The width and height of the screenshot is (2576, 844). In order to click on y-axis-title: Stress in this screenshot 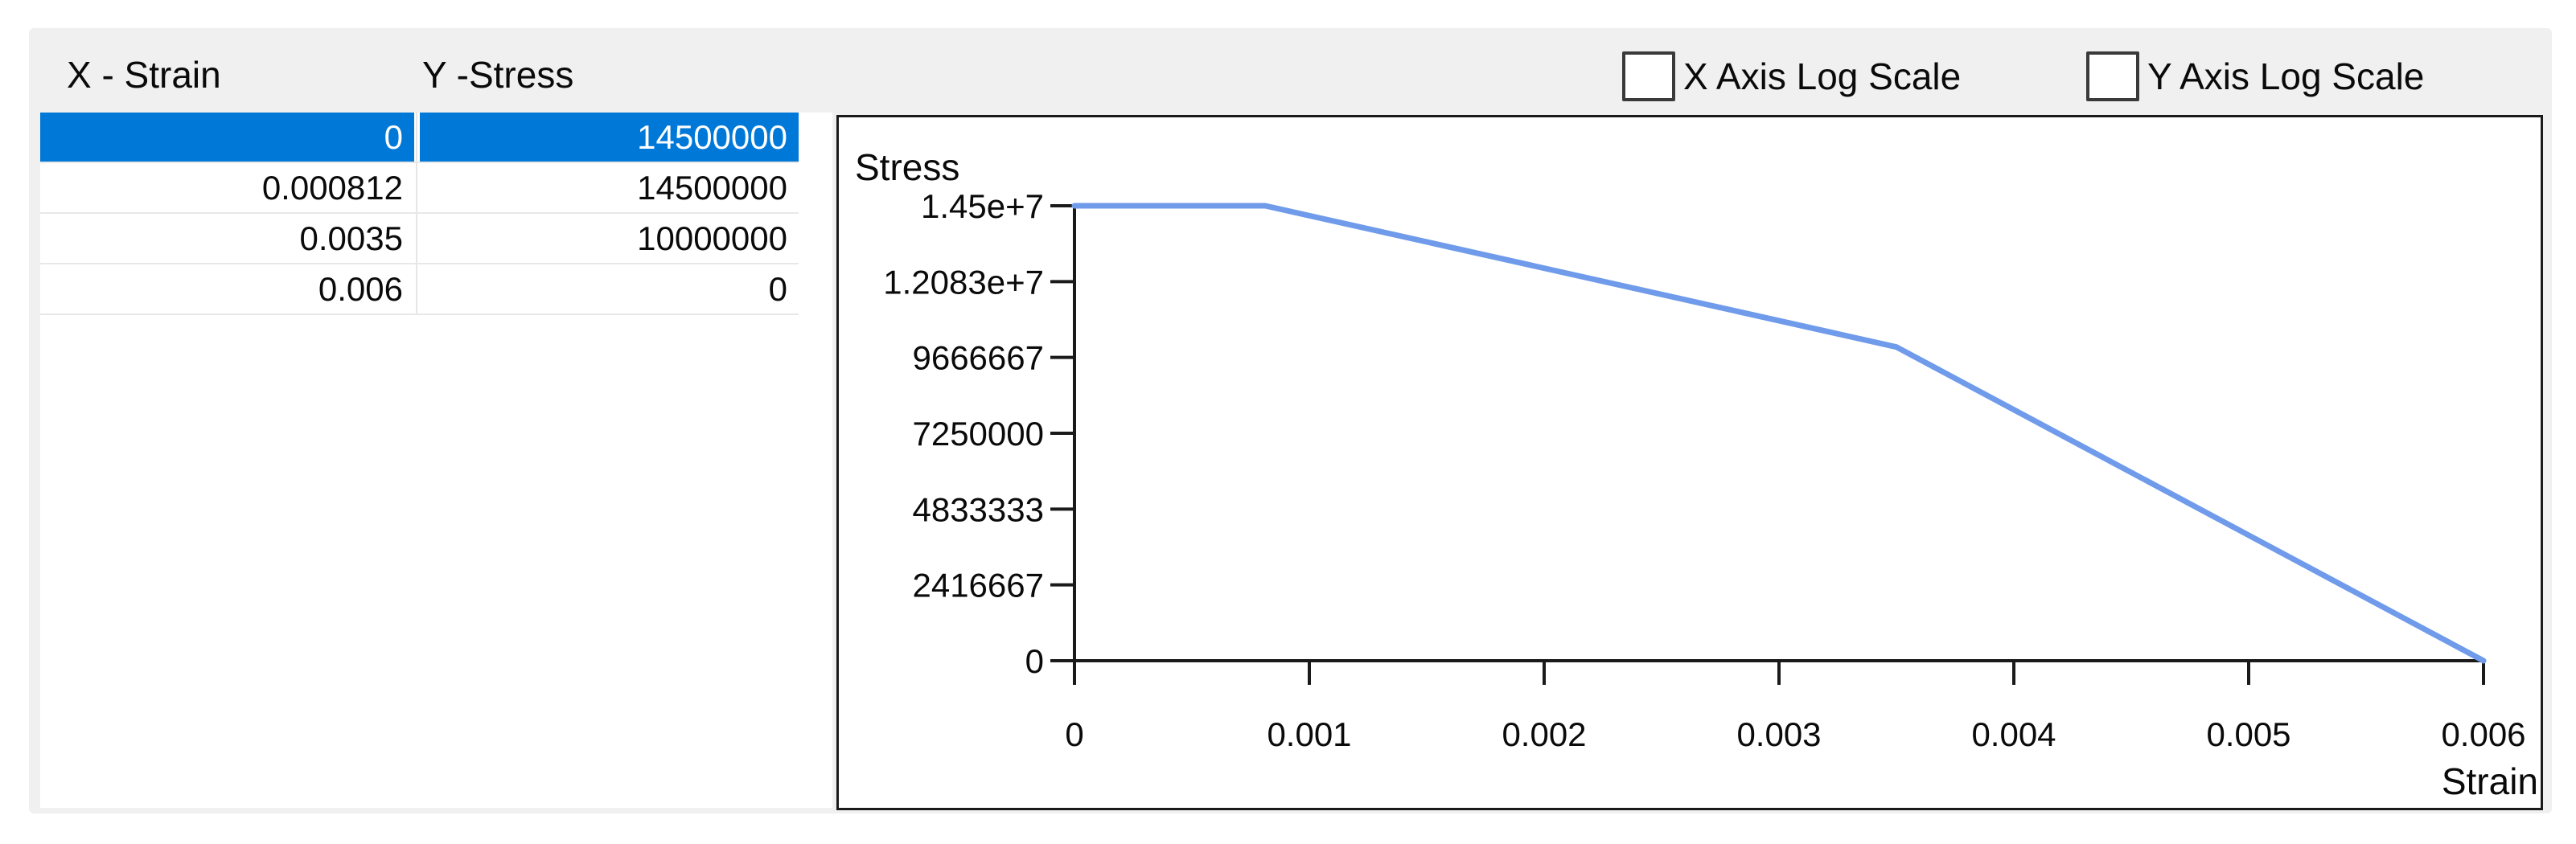, I will do `click(907, 167)`.